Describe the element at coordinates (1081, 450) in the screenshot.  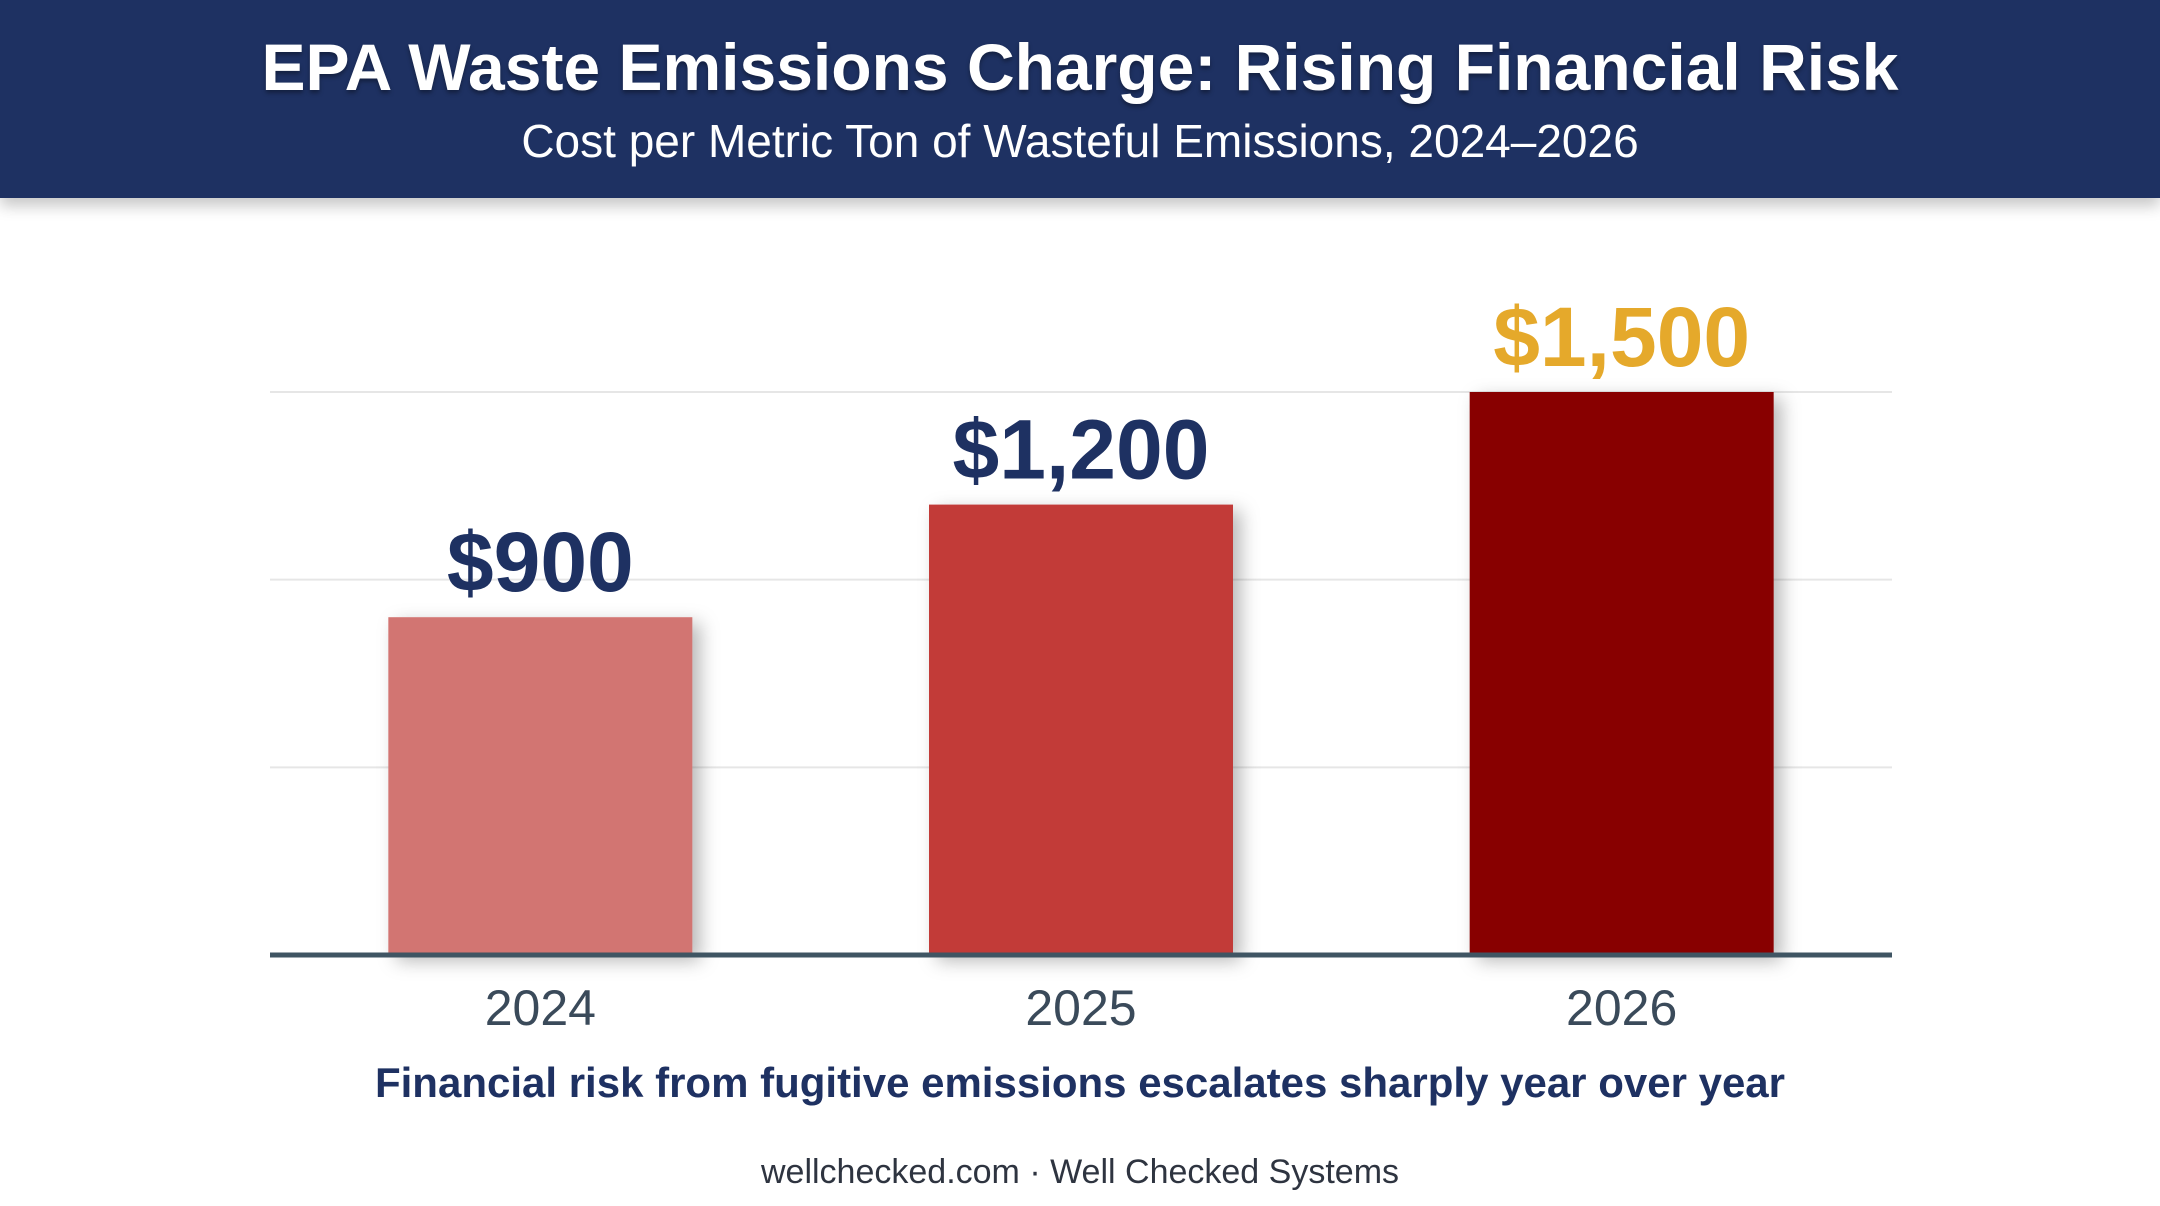
I see `data-label-2025: $1,200` at that location.